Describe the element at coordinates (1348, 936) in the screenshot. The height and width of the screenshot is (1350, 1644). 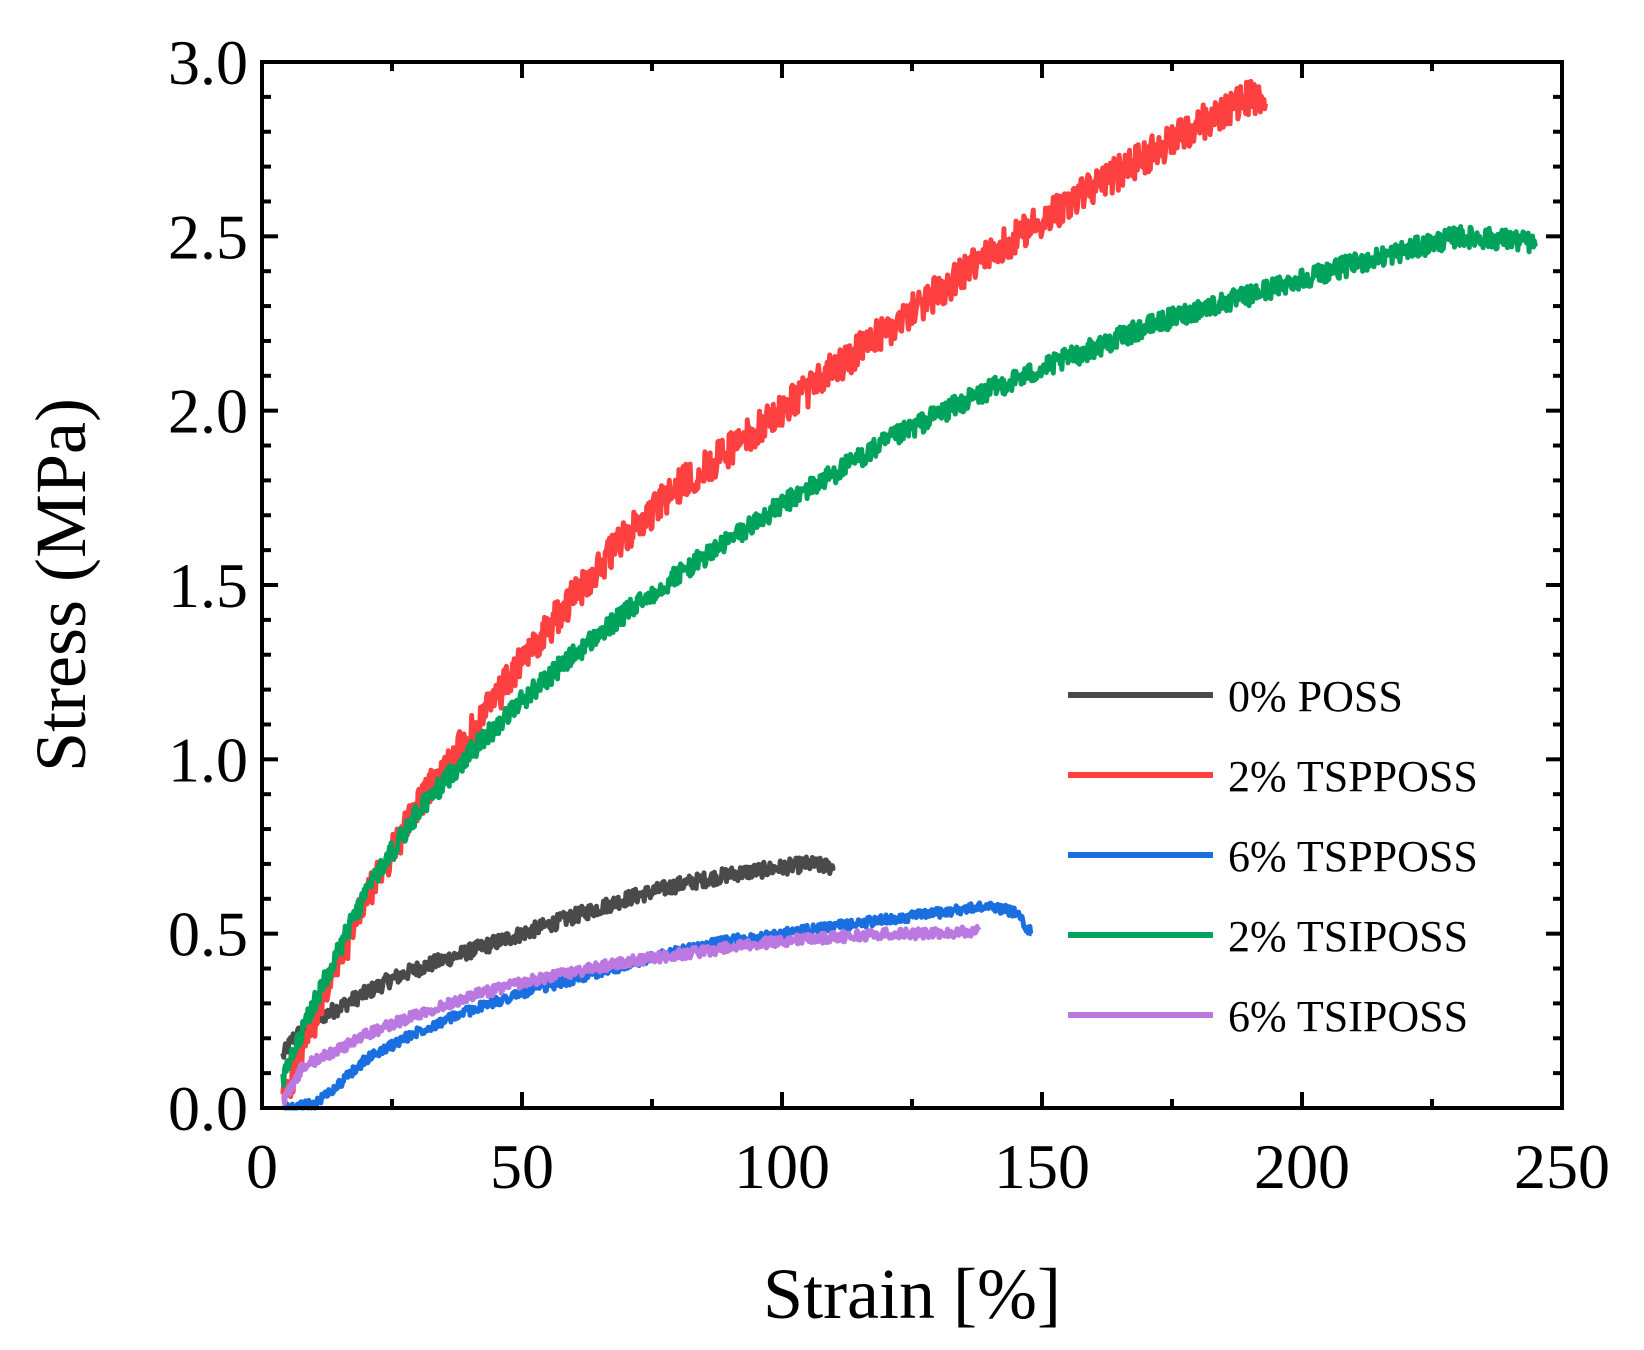
I see `legend-label-2pct-tsiposs: 2% TSIPOSS` at that location.